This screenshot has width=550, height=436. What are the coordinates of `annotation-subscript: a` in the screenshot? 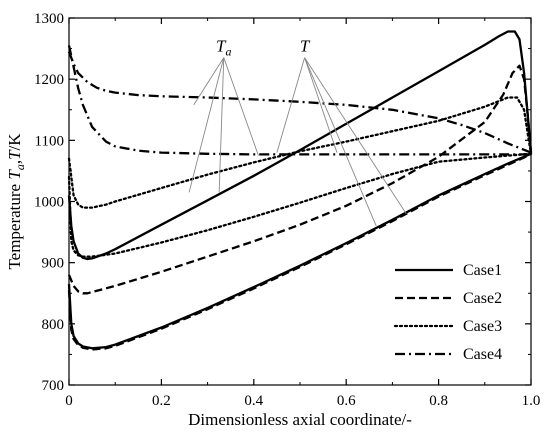 It's located at (229, 52).